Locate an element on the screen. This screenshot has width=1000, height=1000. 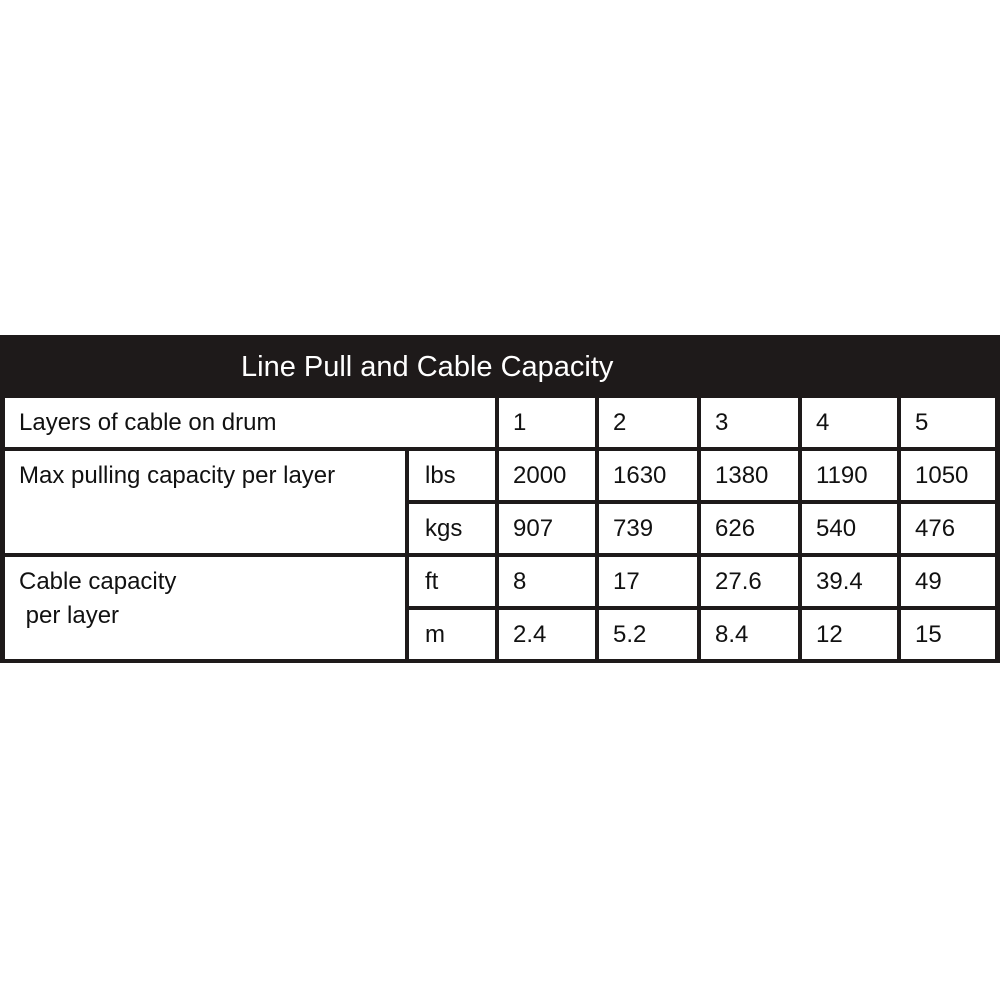
unit-cell: ft is located at coordinates (452, 581).